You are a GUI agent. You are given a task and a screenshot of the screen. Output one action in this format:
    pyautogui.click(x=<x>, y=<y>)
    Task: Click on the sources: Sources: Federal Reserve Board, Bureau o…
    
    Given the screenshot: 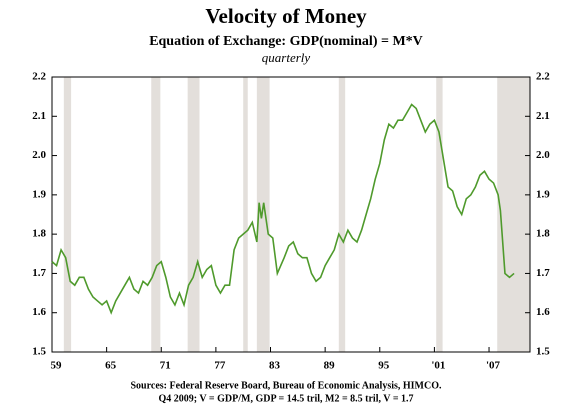 What is the action you would take?
    pyautogui.click(x=286, y=385)
    